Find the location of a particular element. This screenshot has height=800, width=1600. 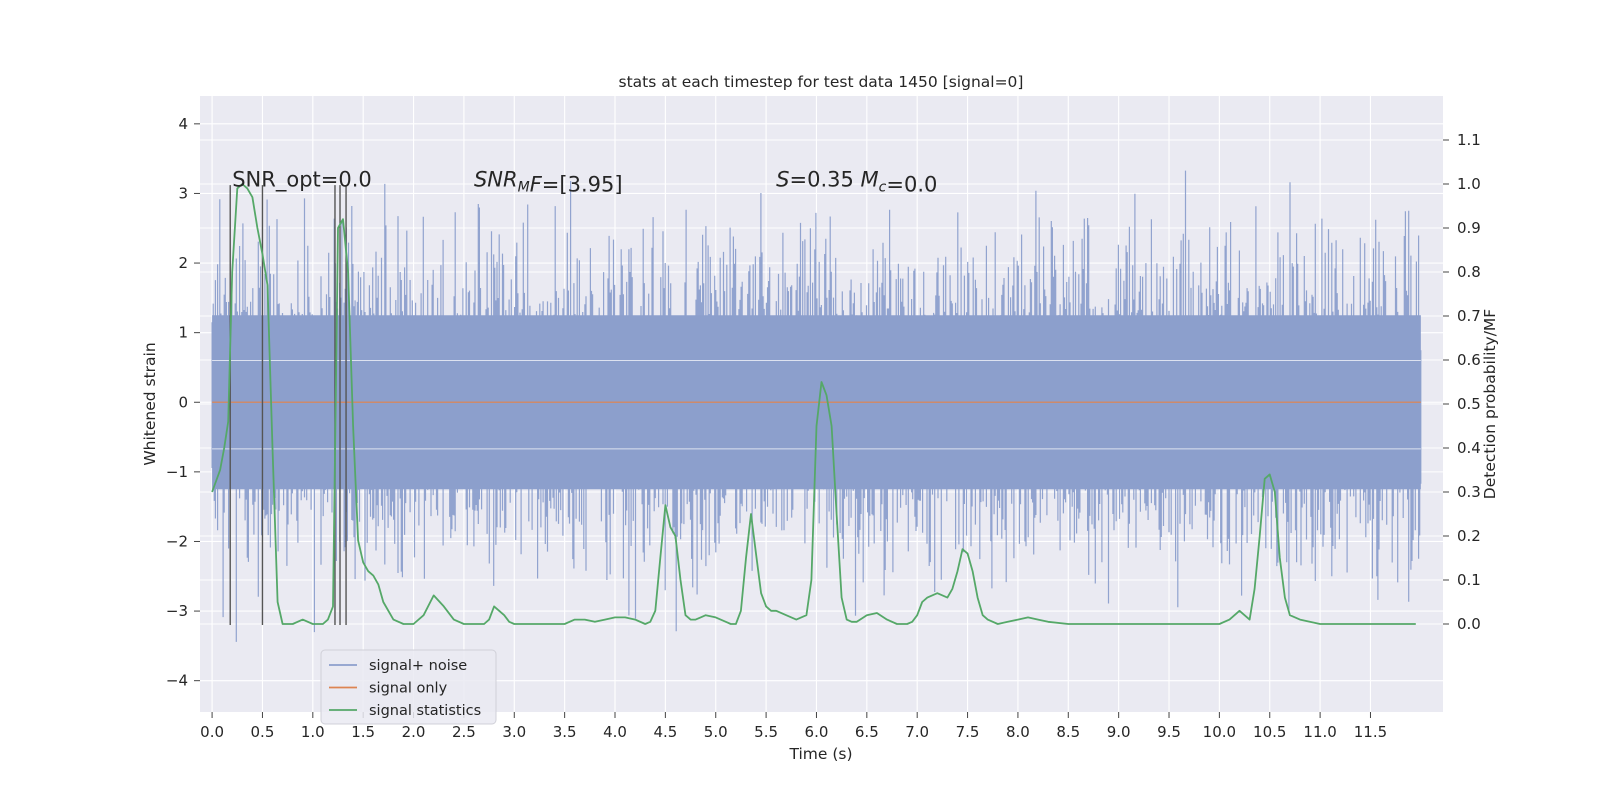

annotation-1: SNR_opt=0.0 is located at coordinates (302, 179).